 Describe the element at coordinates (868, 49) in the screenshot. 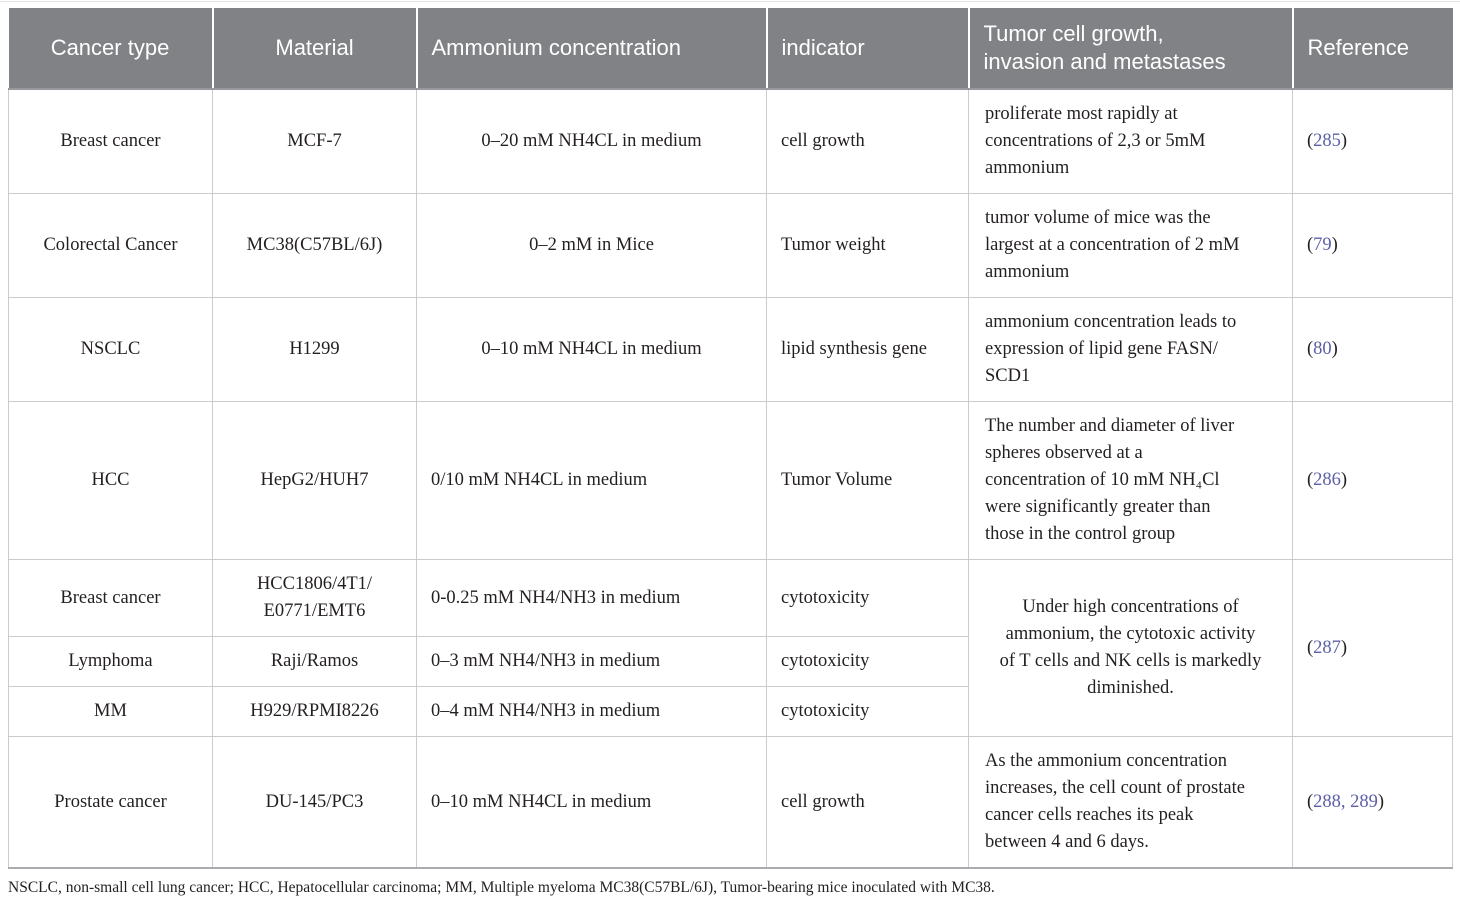

I see `column-header-indicator: indicator` at that location.